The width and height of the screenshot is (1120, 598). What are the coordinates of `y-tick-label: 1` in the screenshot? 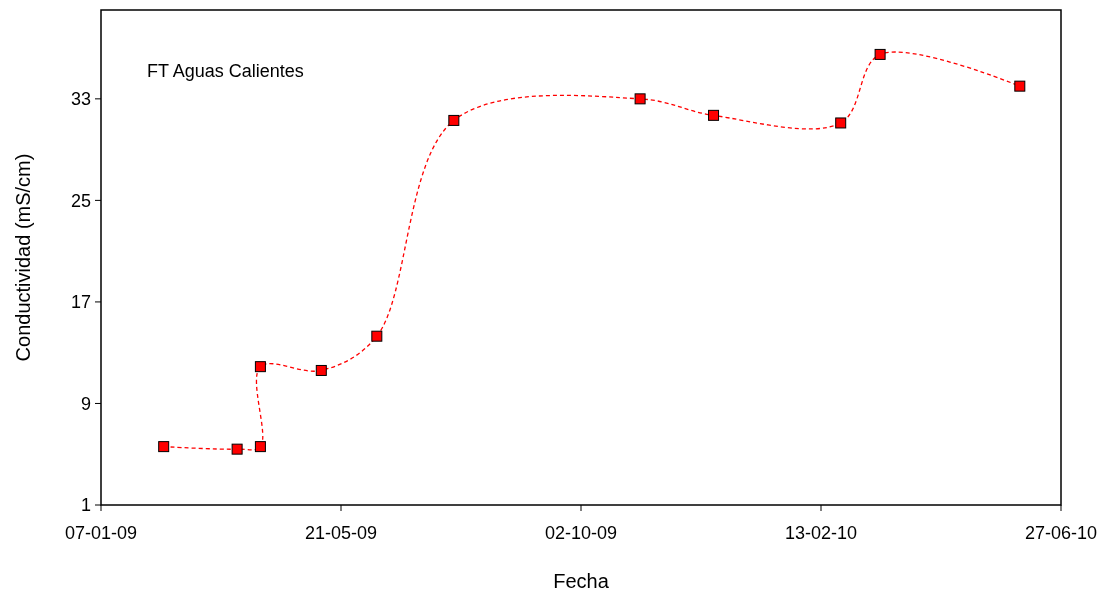 It's located at (85, 505).